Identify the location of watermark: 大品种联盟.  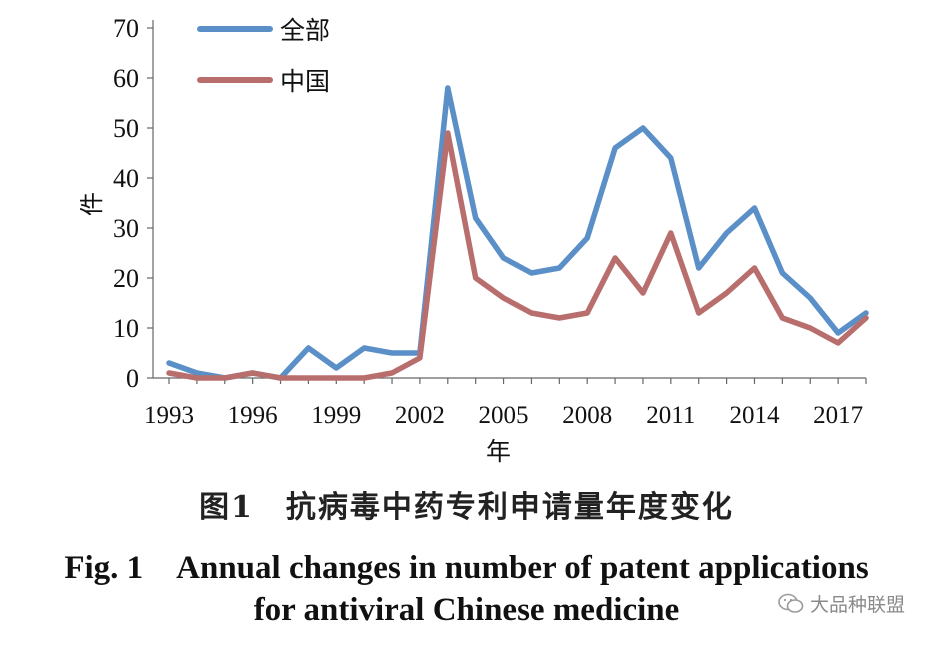
(841, 603).